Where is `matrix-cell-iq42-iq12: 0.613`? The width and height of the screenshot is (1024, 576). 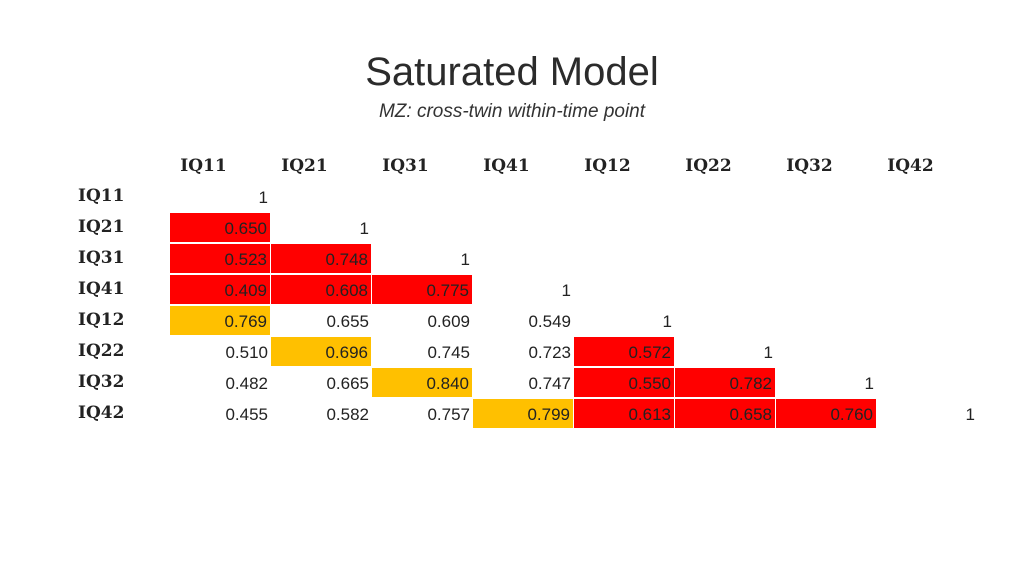 matrix-cell-iq42-iq12: 0.613 is located at coordinates (624, 414).